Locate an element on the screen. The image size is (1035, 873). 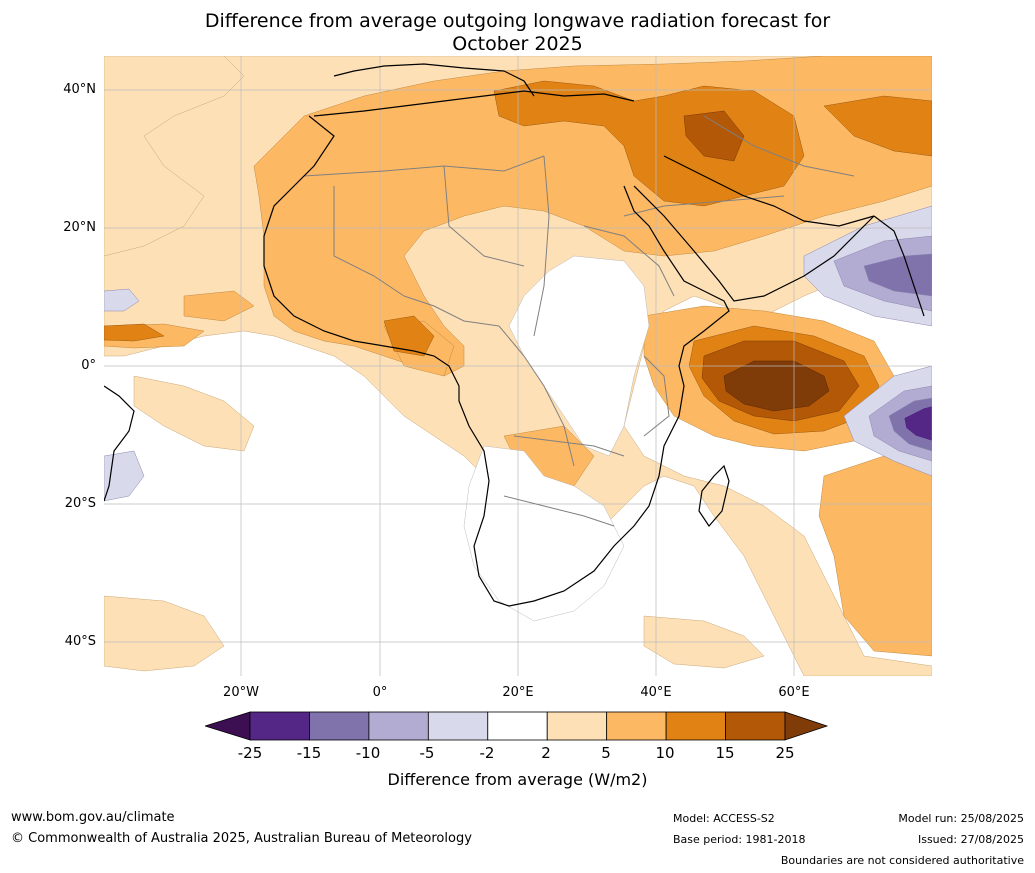
lat-label-20n: 20°N is located at coordinates (79, 227).